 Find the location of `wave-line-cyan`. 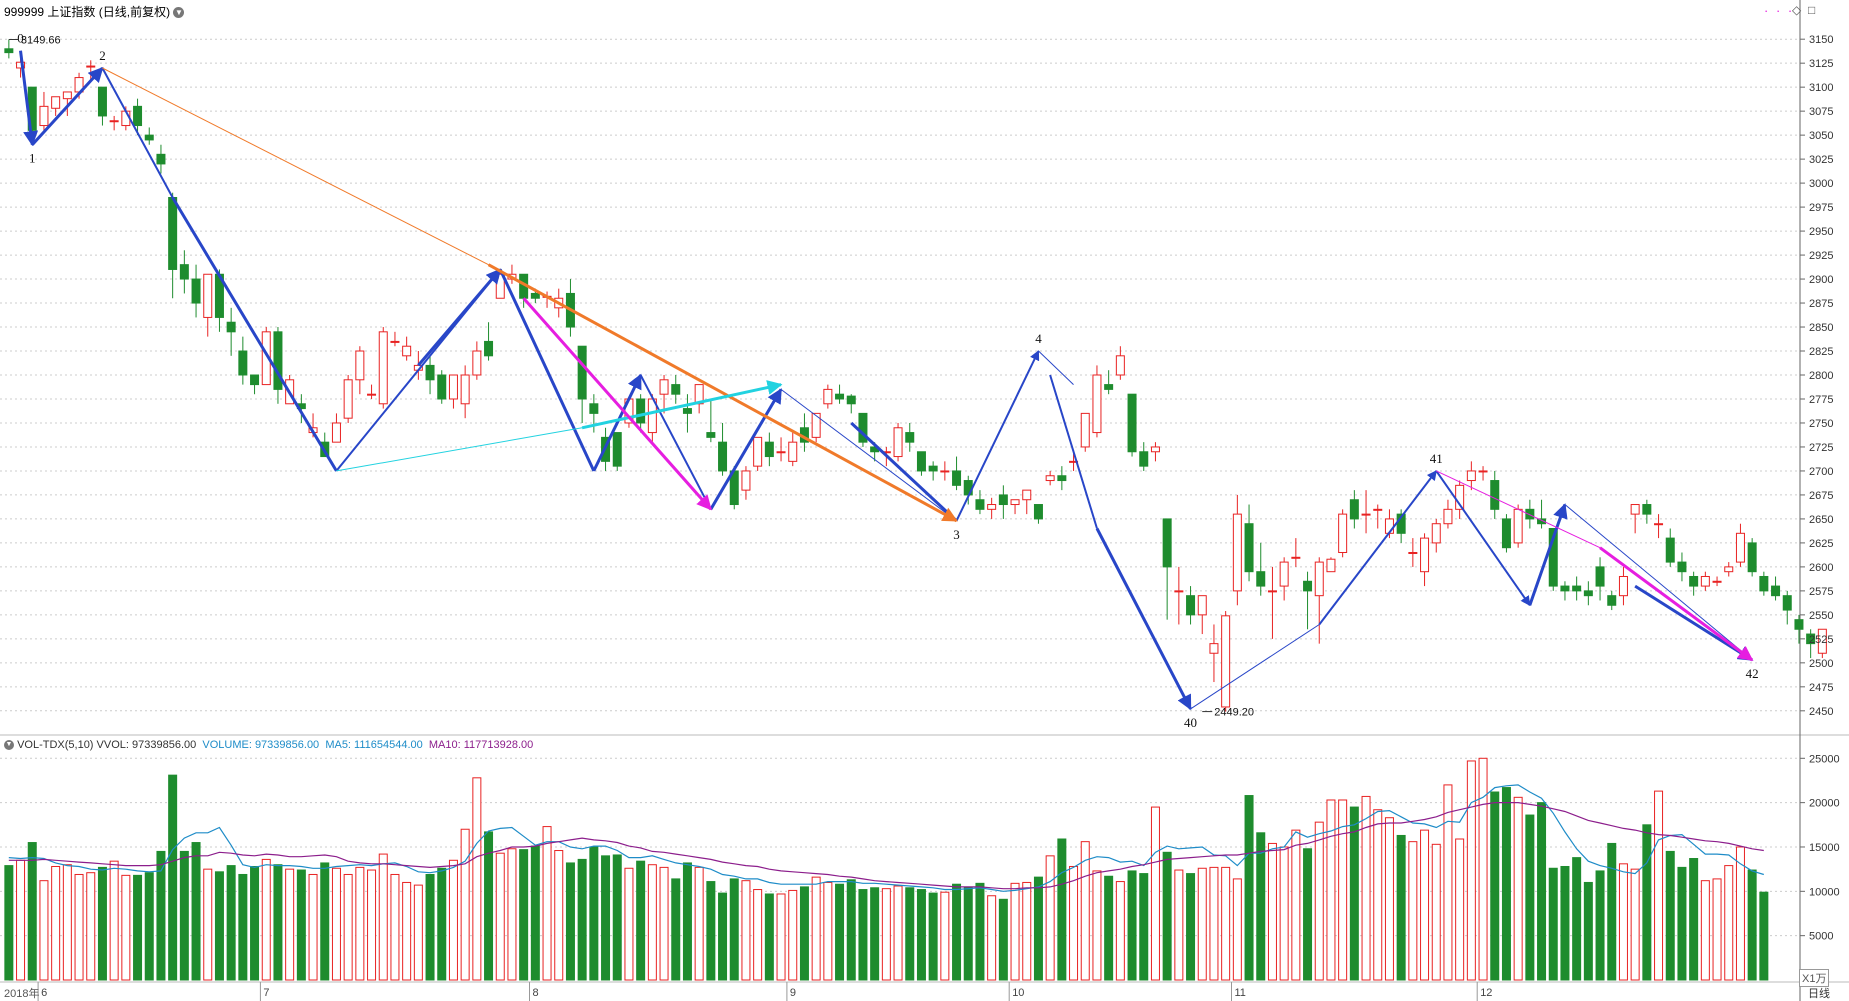

wave-line-cyan is located at coordinates (682, 405).